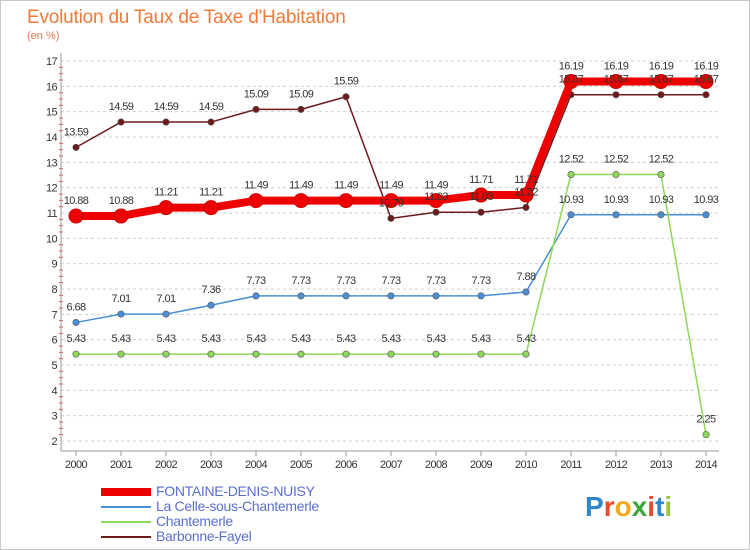 The image size is (750, 550). What do you see at coordinates (121, 465) in the screenshot?
I see `x-tick-label: 2001` at bounding box center [121, 465].